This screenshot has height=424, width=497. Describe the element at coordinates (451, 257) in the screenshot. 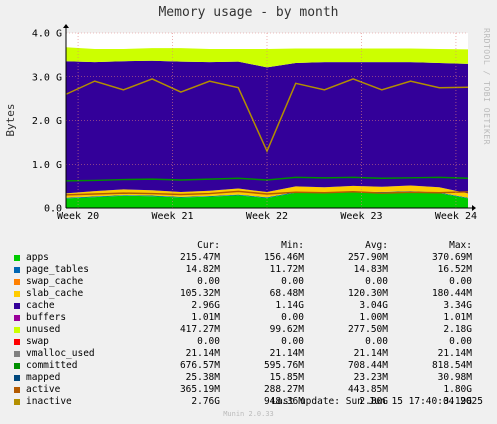

I see `legend-max-value: 370.69M` at that location.